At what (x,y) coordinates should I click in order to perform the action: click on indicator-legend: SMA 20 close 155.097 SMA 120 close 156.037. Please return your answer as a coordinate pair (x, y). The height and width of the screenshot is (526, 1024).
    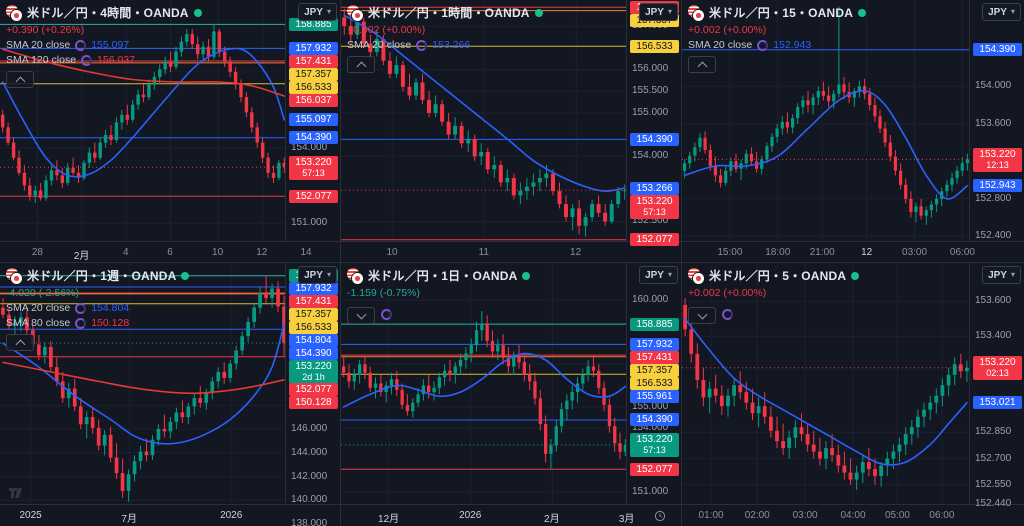
    Looking at the image, I should click on (70, 52).